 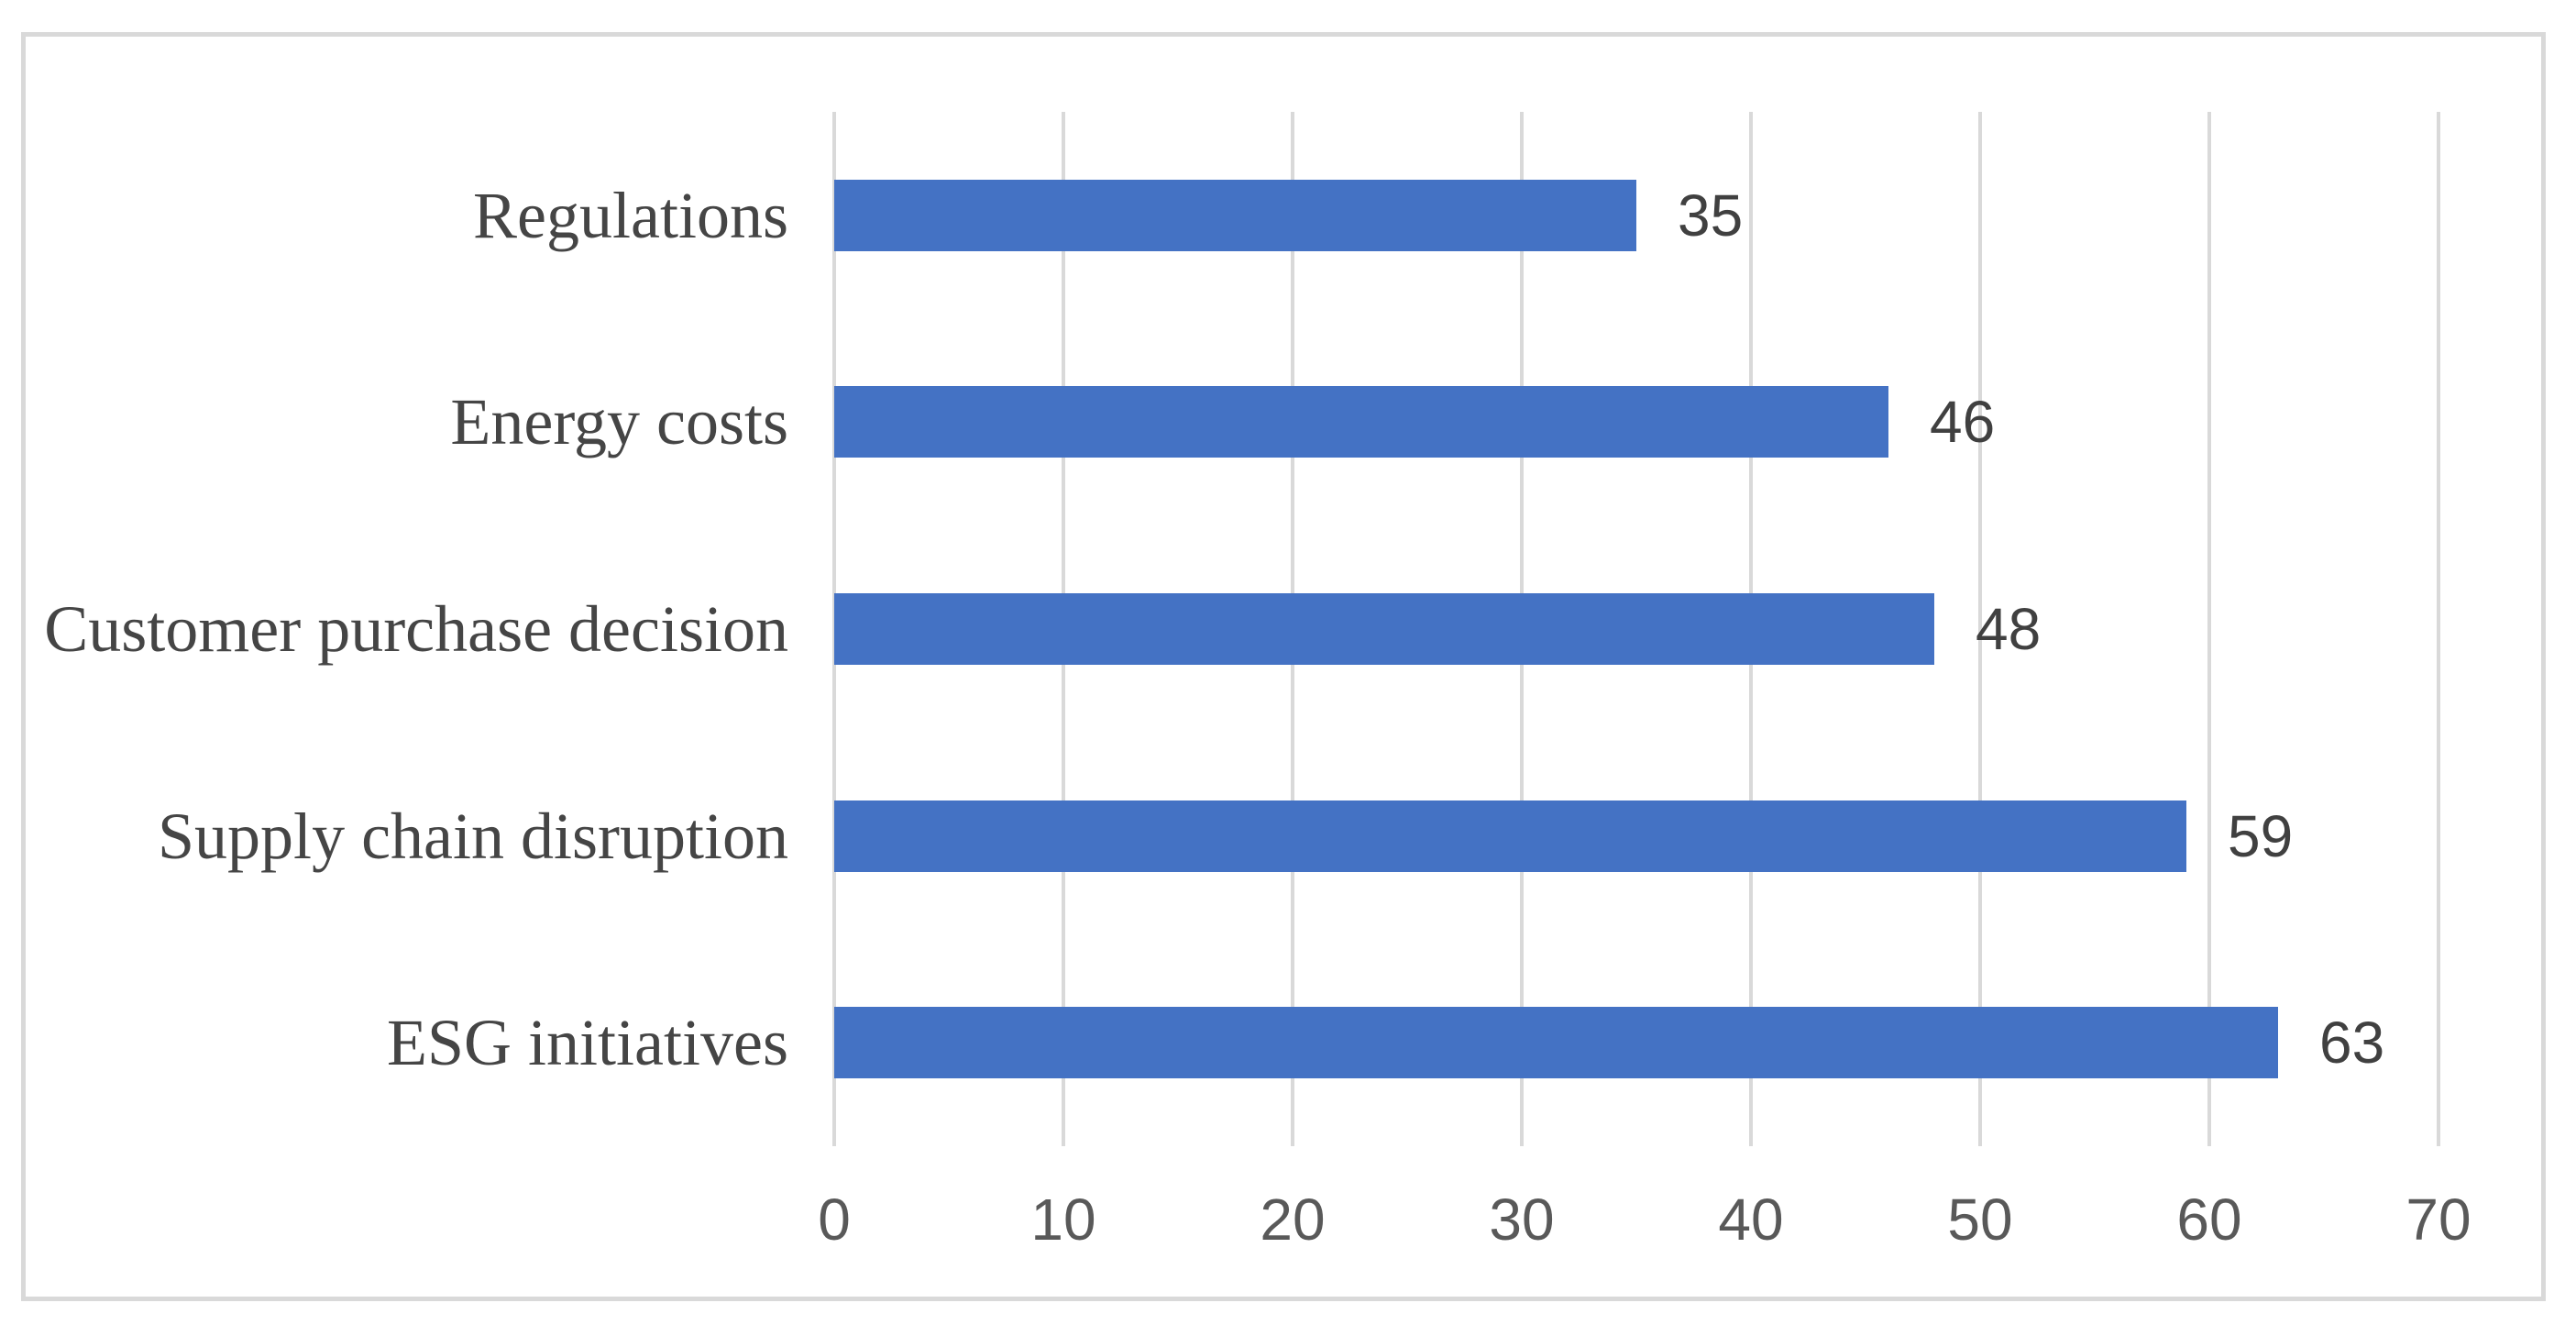 What do you see at coordinates (1980, 1220) in the screenshot?
I see `tick-label-50: 50` at bounding box center [1980, 1220].